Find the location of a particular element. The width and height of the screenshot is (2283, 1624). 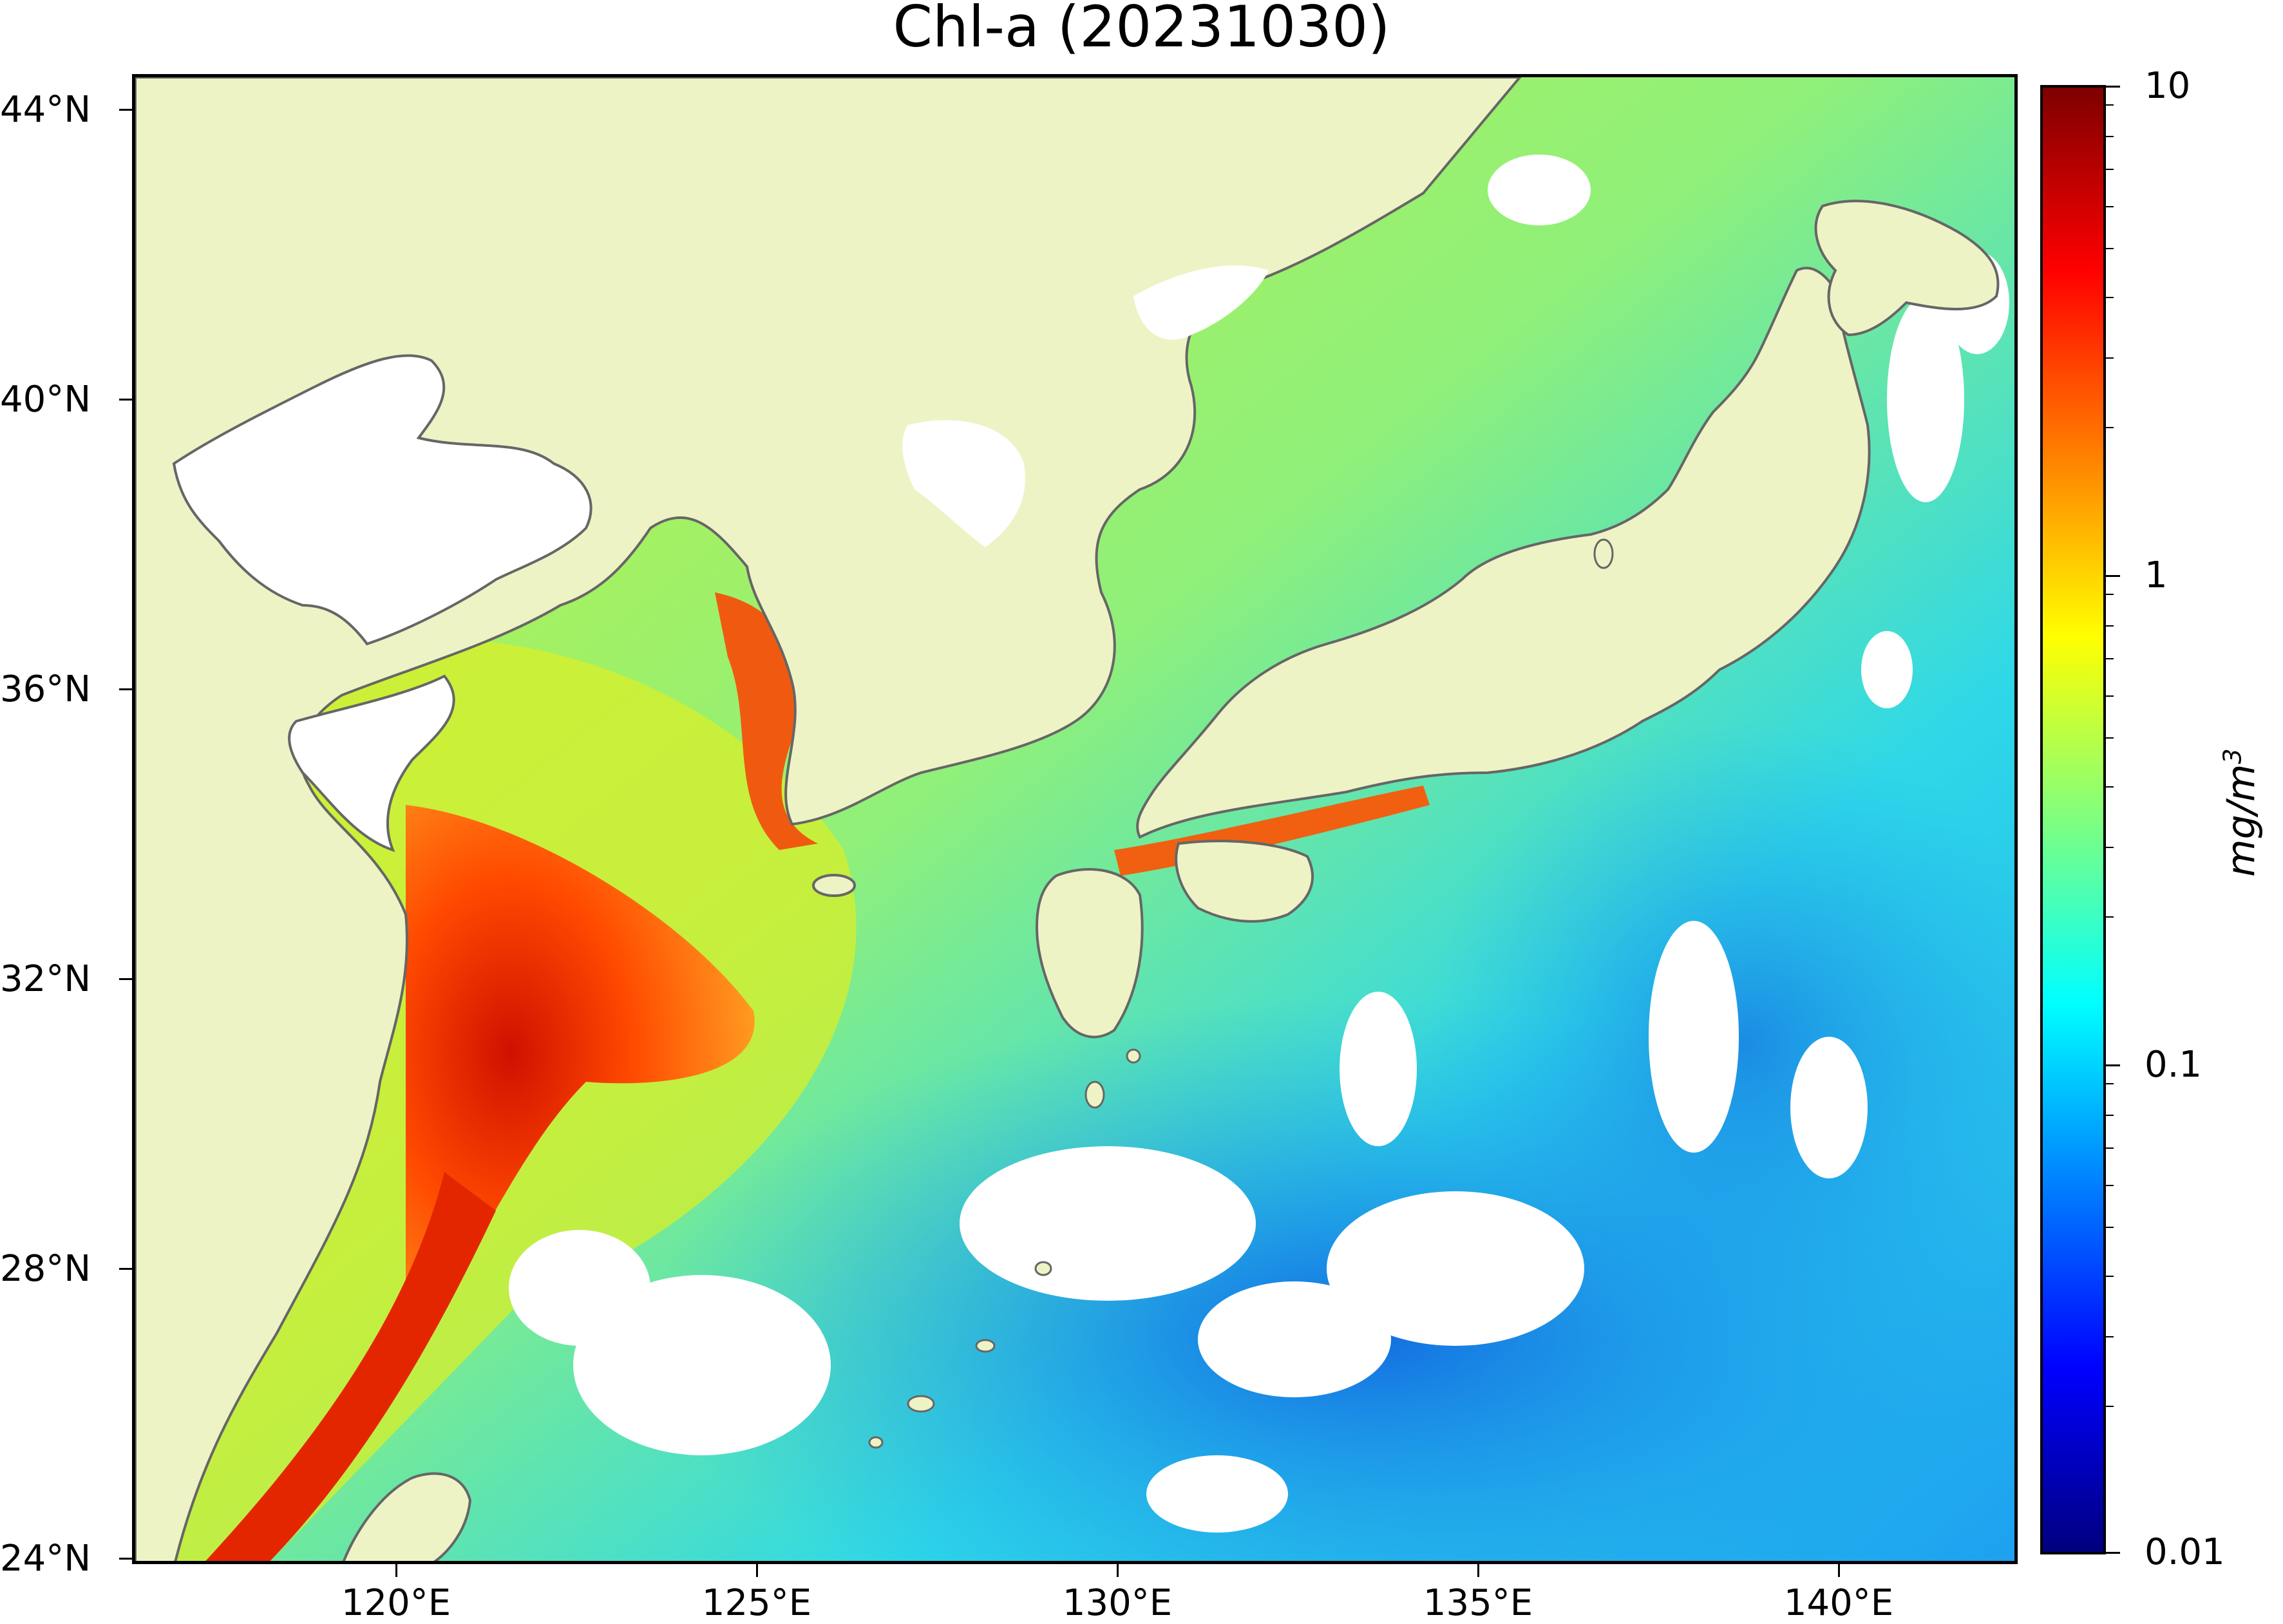

land-shikoku is located at coordinates (1244, 881).